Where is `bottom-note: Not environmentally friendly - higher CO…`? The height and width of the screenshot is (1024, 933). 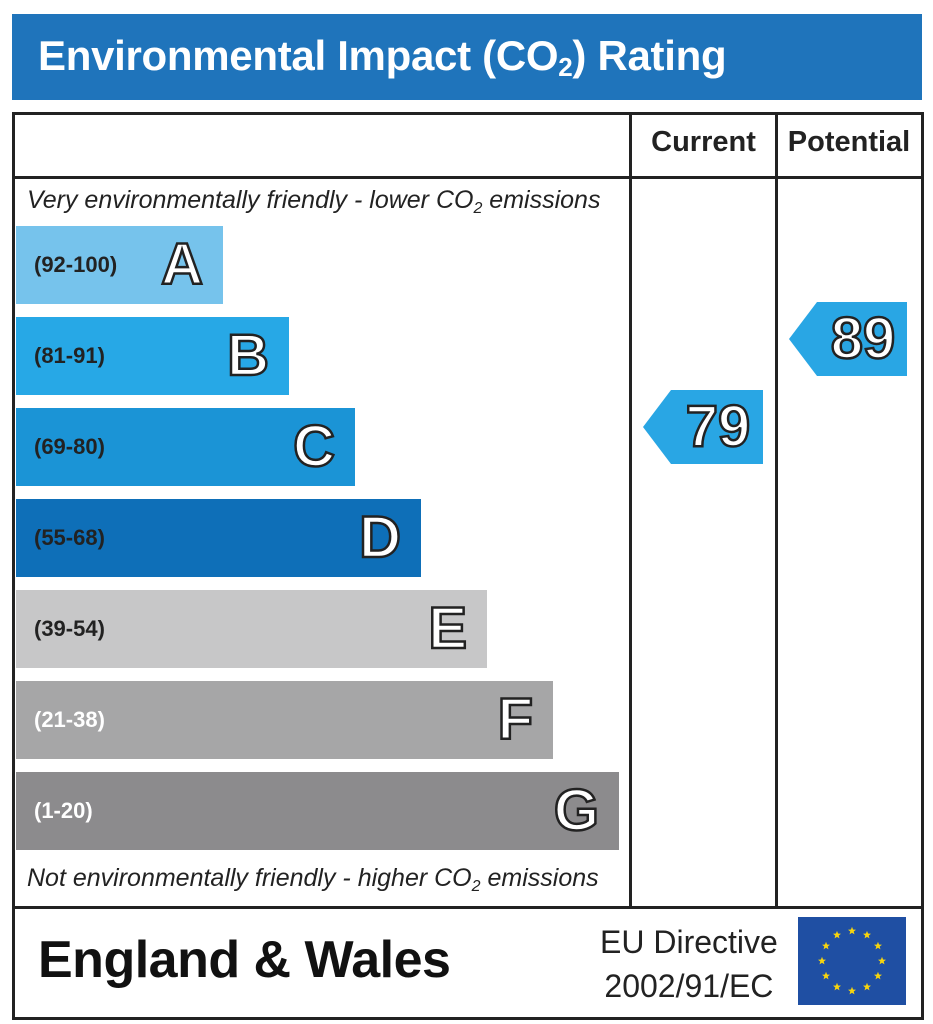 bottom-note: Not environmentally friendly - higher CO… is located at coordinates (313, 879).